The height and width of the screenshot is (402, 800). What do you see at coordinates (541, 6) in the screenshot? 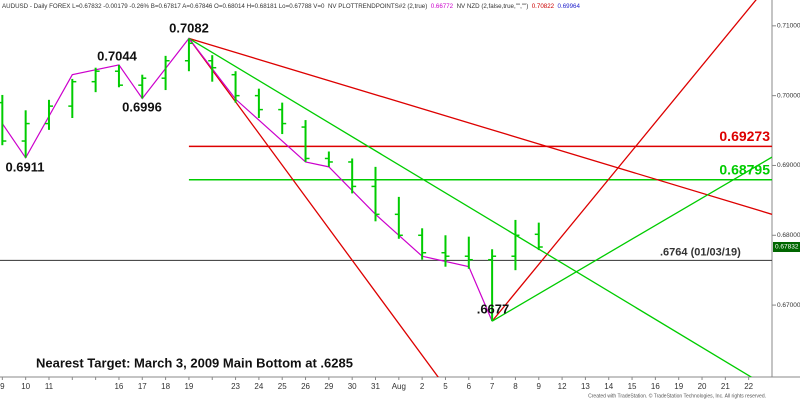
I see `header-item: 0.70822` at bounding box center [541, 6].